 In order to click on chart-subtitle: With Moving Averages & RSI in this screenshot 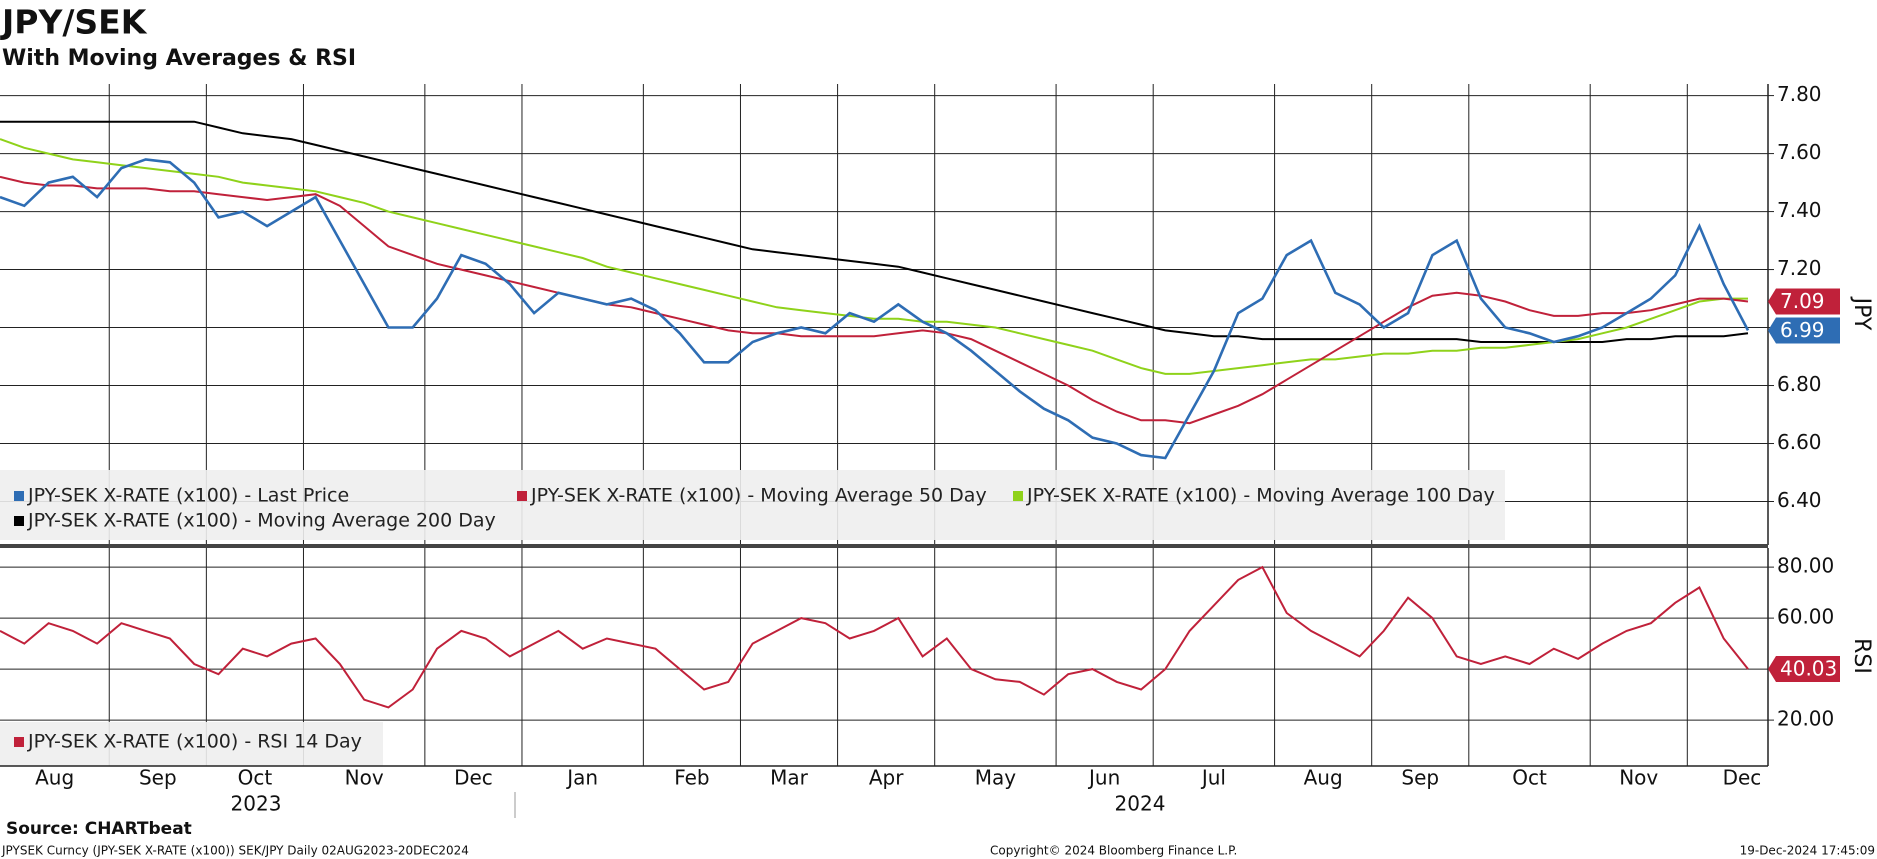, I will do `click(179, 58)`.